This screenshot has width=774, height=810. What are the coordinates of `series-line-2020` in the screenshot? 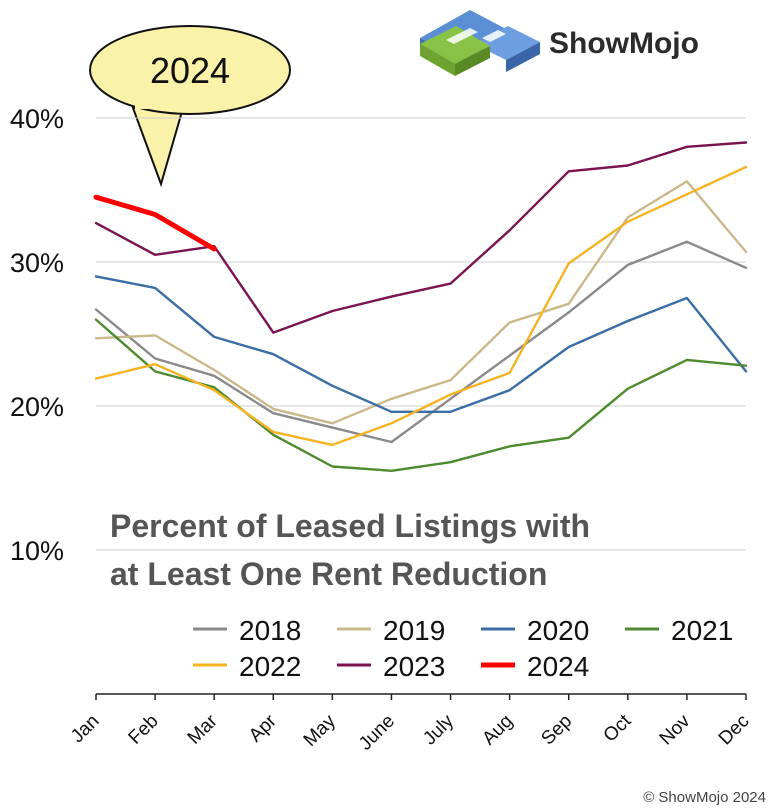 It's located at (421, 344).